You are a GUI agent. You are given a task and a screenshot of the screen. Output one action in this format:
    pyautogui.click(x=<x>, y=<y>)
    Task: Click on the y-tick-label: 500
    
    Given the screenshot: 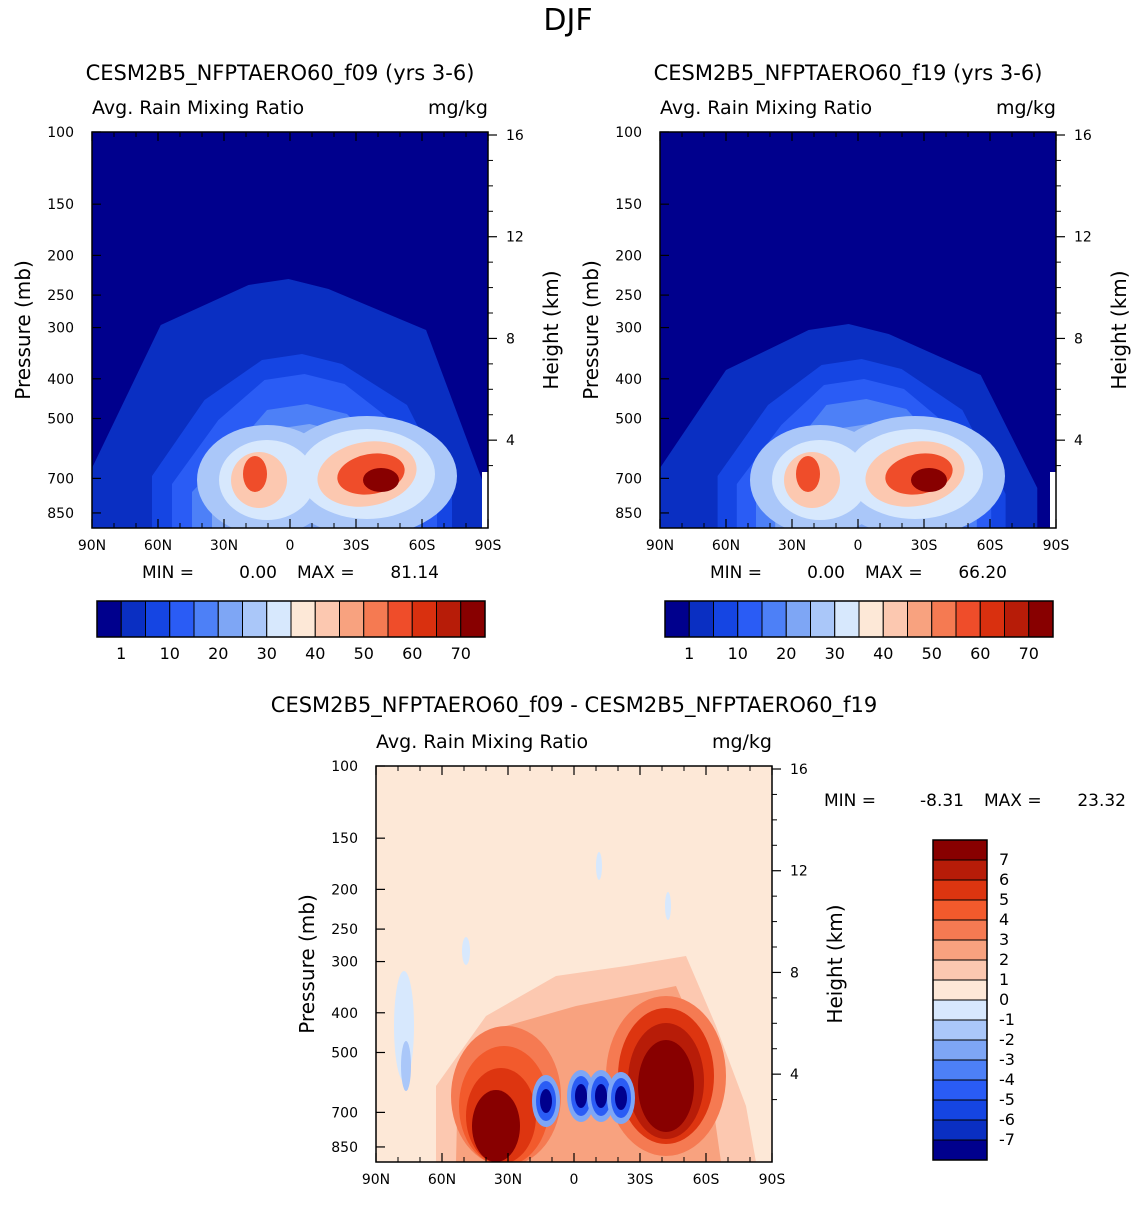 What is the action you would take?
    pyautogui.click(x=344, y=1053)
    